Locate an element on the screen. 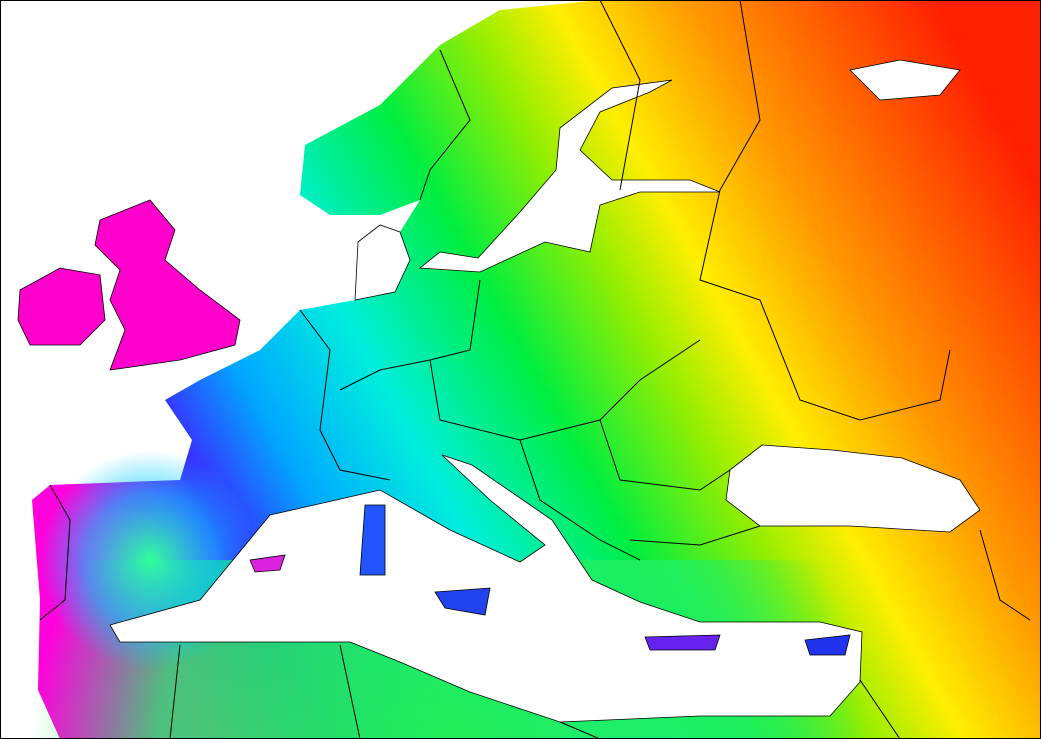  baltic-sea is located at coordinates (569, 176).